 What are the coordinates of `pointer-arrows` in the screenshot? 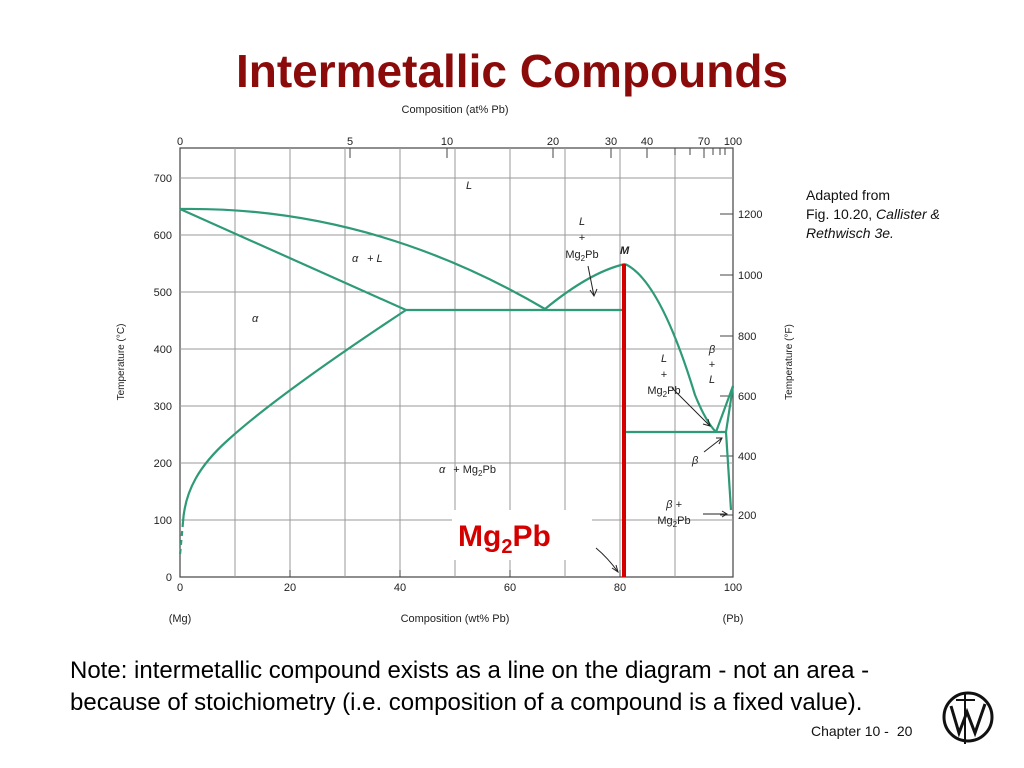 It's located at (657, 419).